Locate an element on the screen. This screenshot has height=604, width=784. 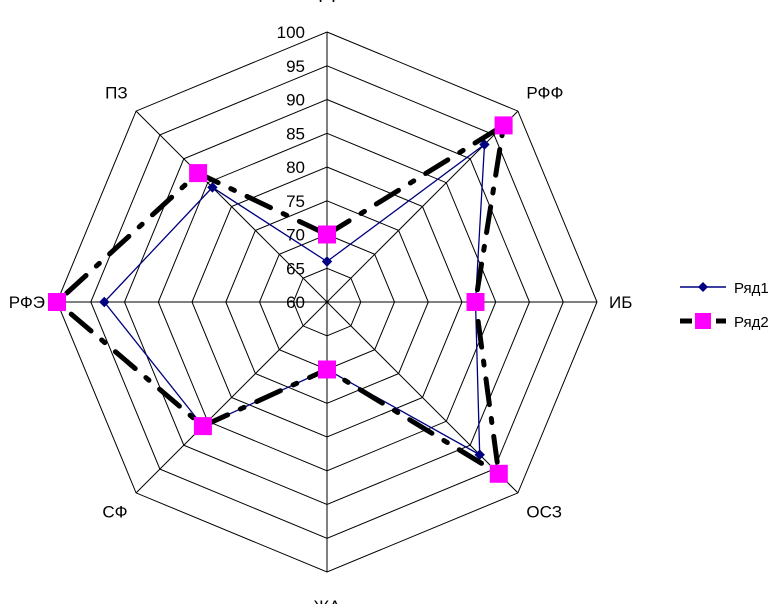
r-tick-label: 65 is located at coordinates (295, 268).